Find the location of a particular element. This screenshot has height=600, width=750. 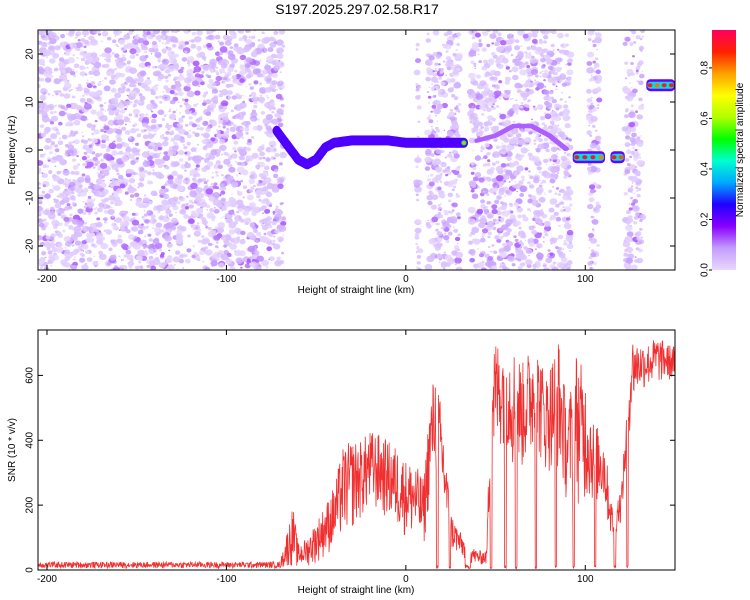

y-tick-label: 0 is located at coordinates (30, 150).